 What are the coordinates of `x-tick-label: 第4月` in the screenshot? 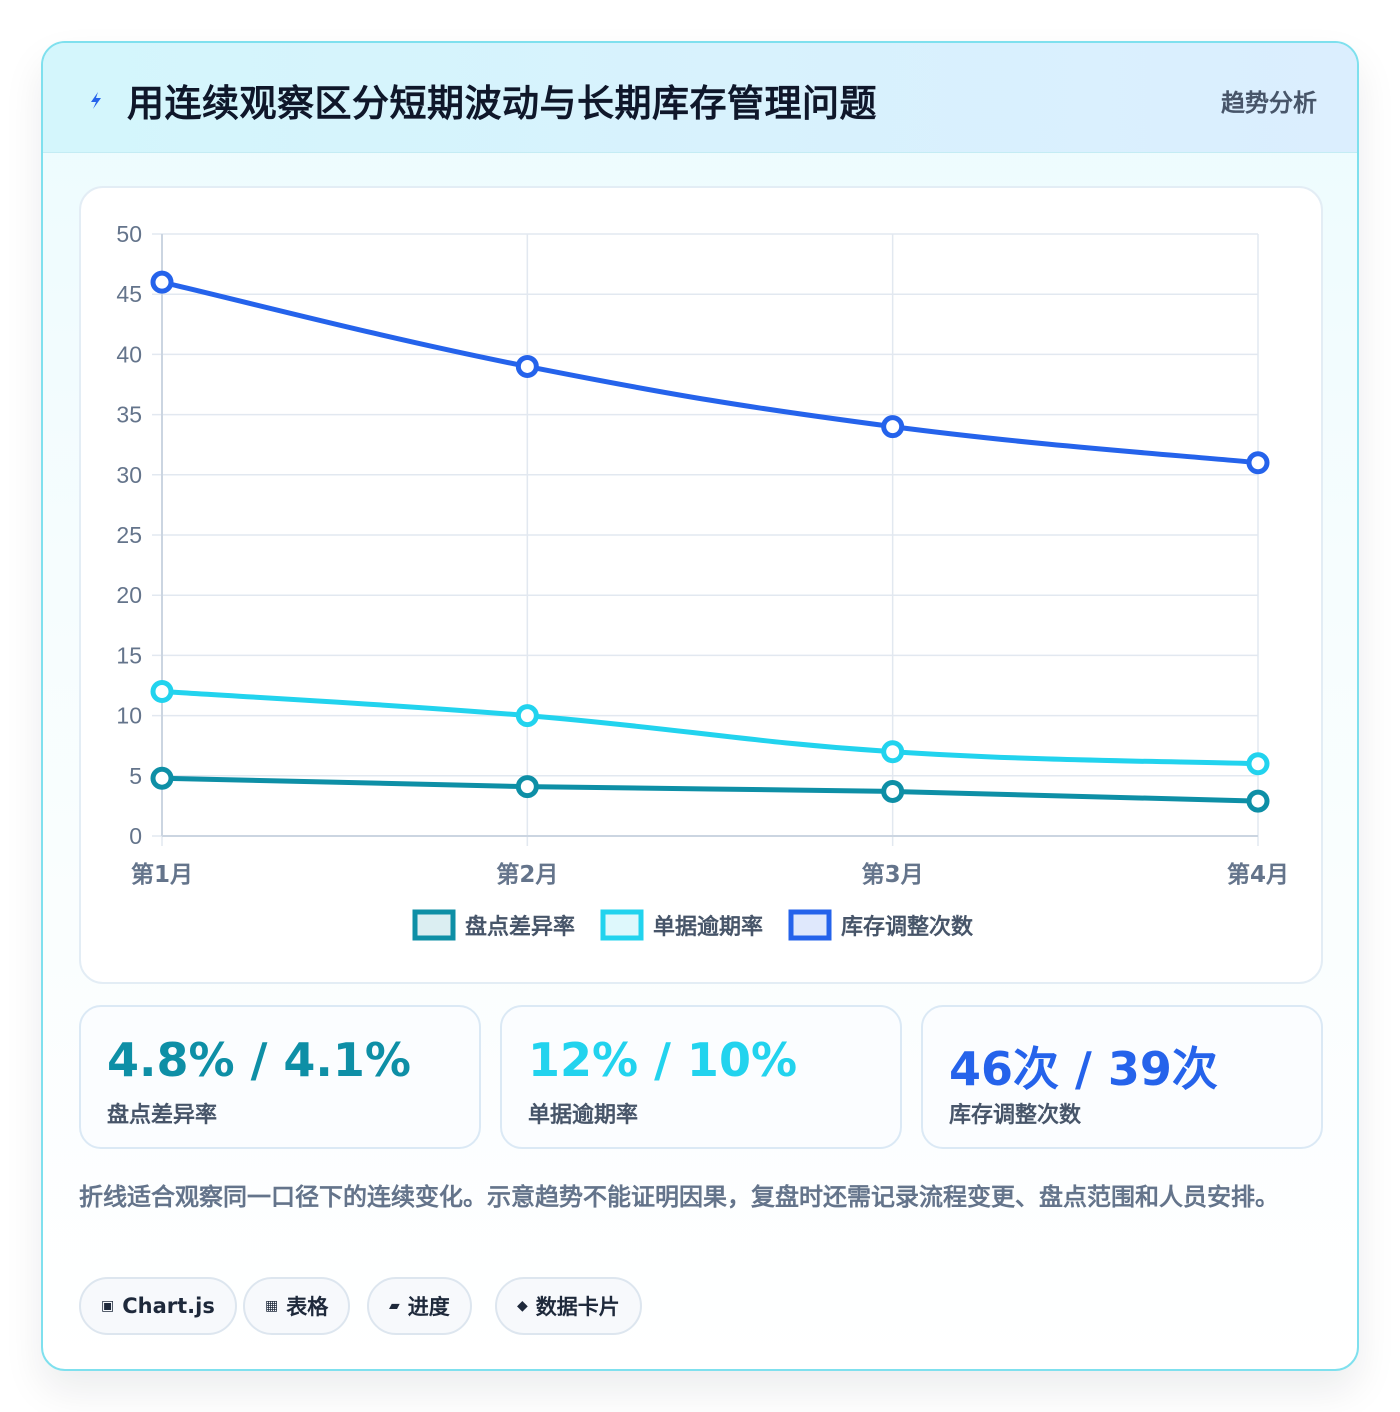 It's located at (1258, 874).